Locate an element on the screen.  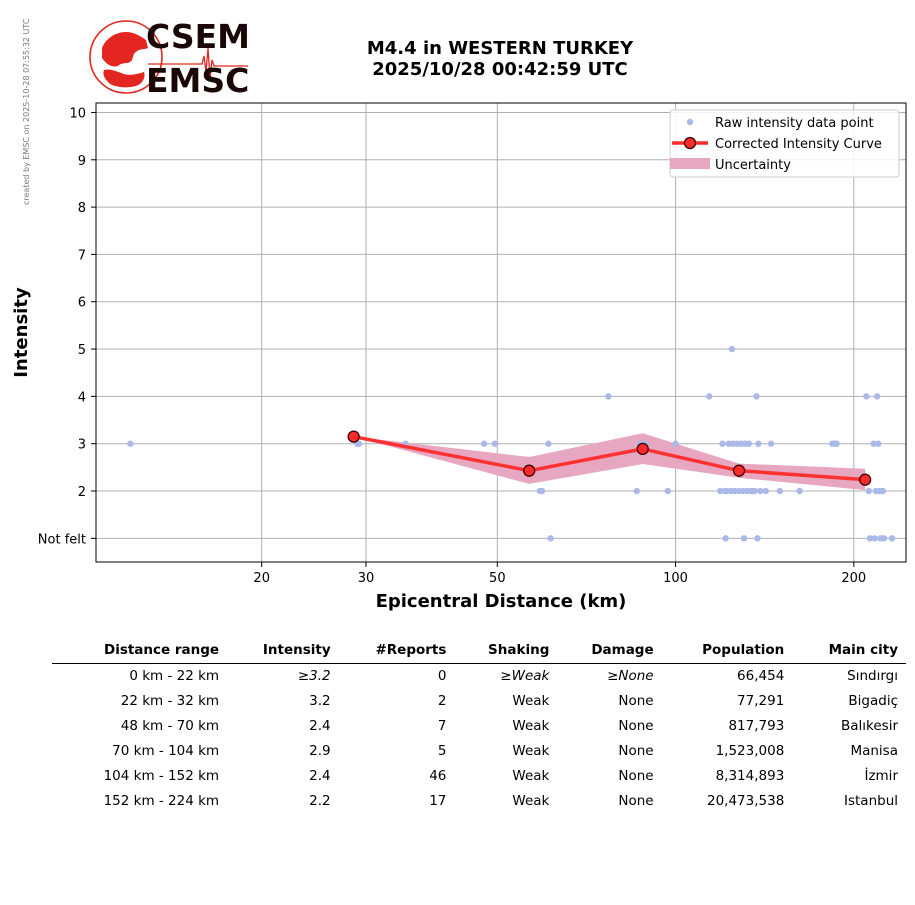
header-shaking: Shaking is located at coordinates (506, 651).